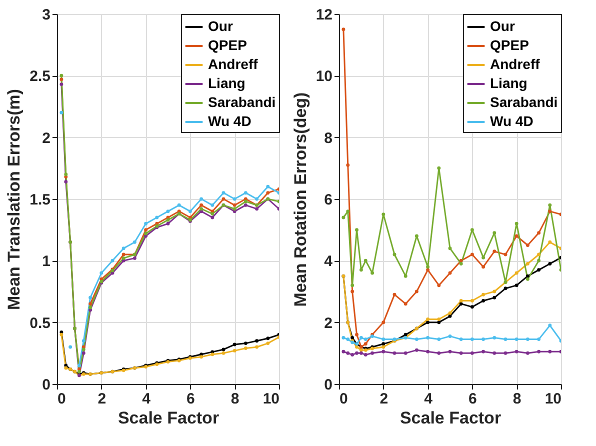 The width and height of the screenshot is (596, 446). I want to click on y-tick-label: 1.5, so click(40, 200).